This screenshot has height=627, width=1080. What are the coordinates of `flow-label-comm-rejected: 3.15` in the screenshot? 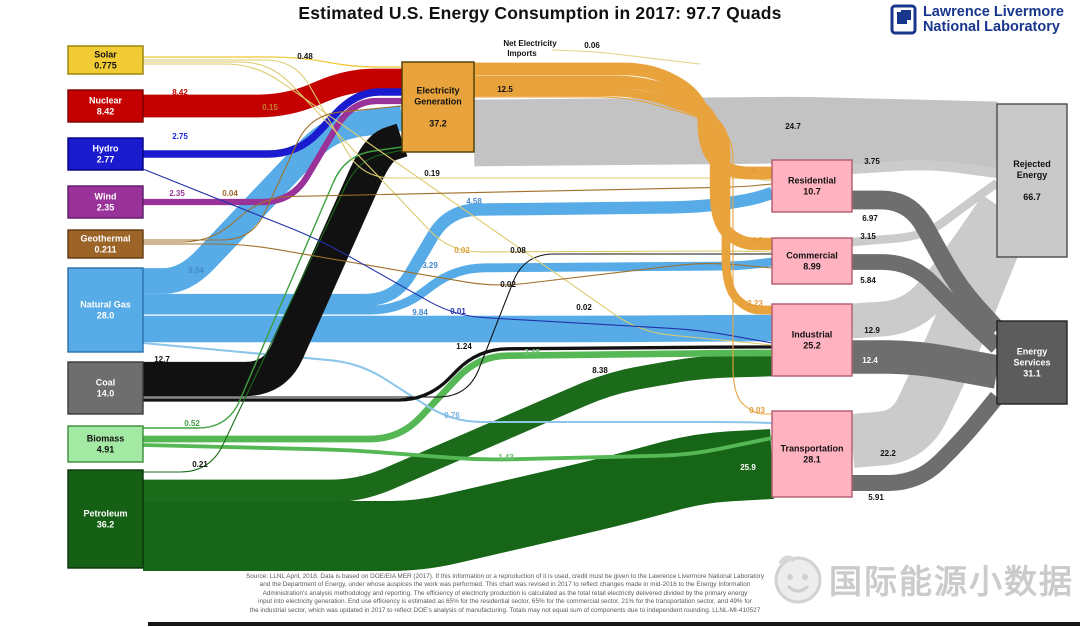 It's located at (868, 236).